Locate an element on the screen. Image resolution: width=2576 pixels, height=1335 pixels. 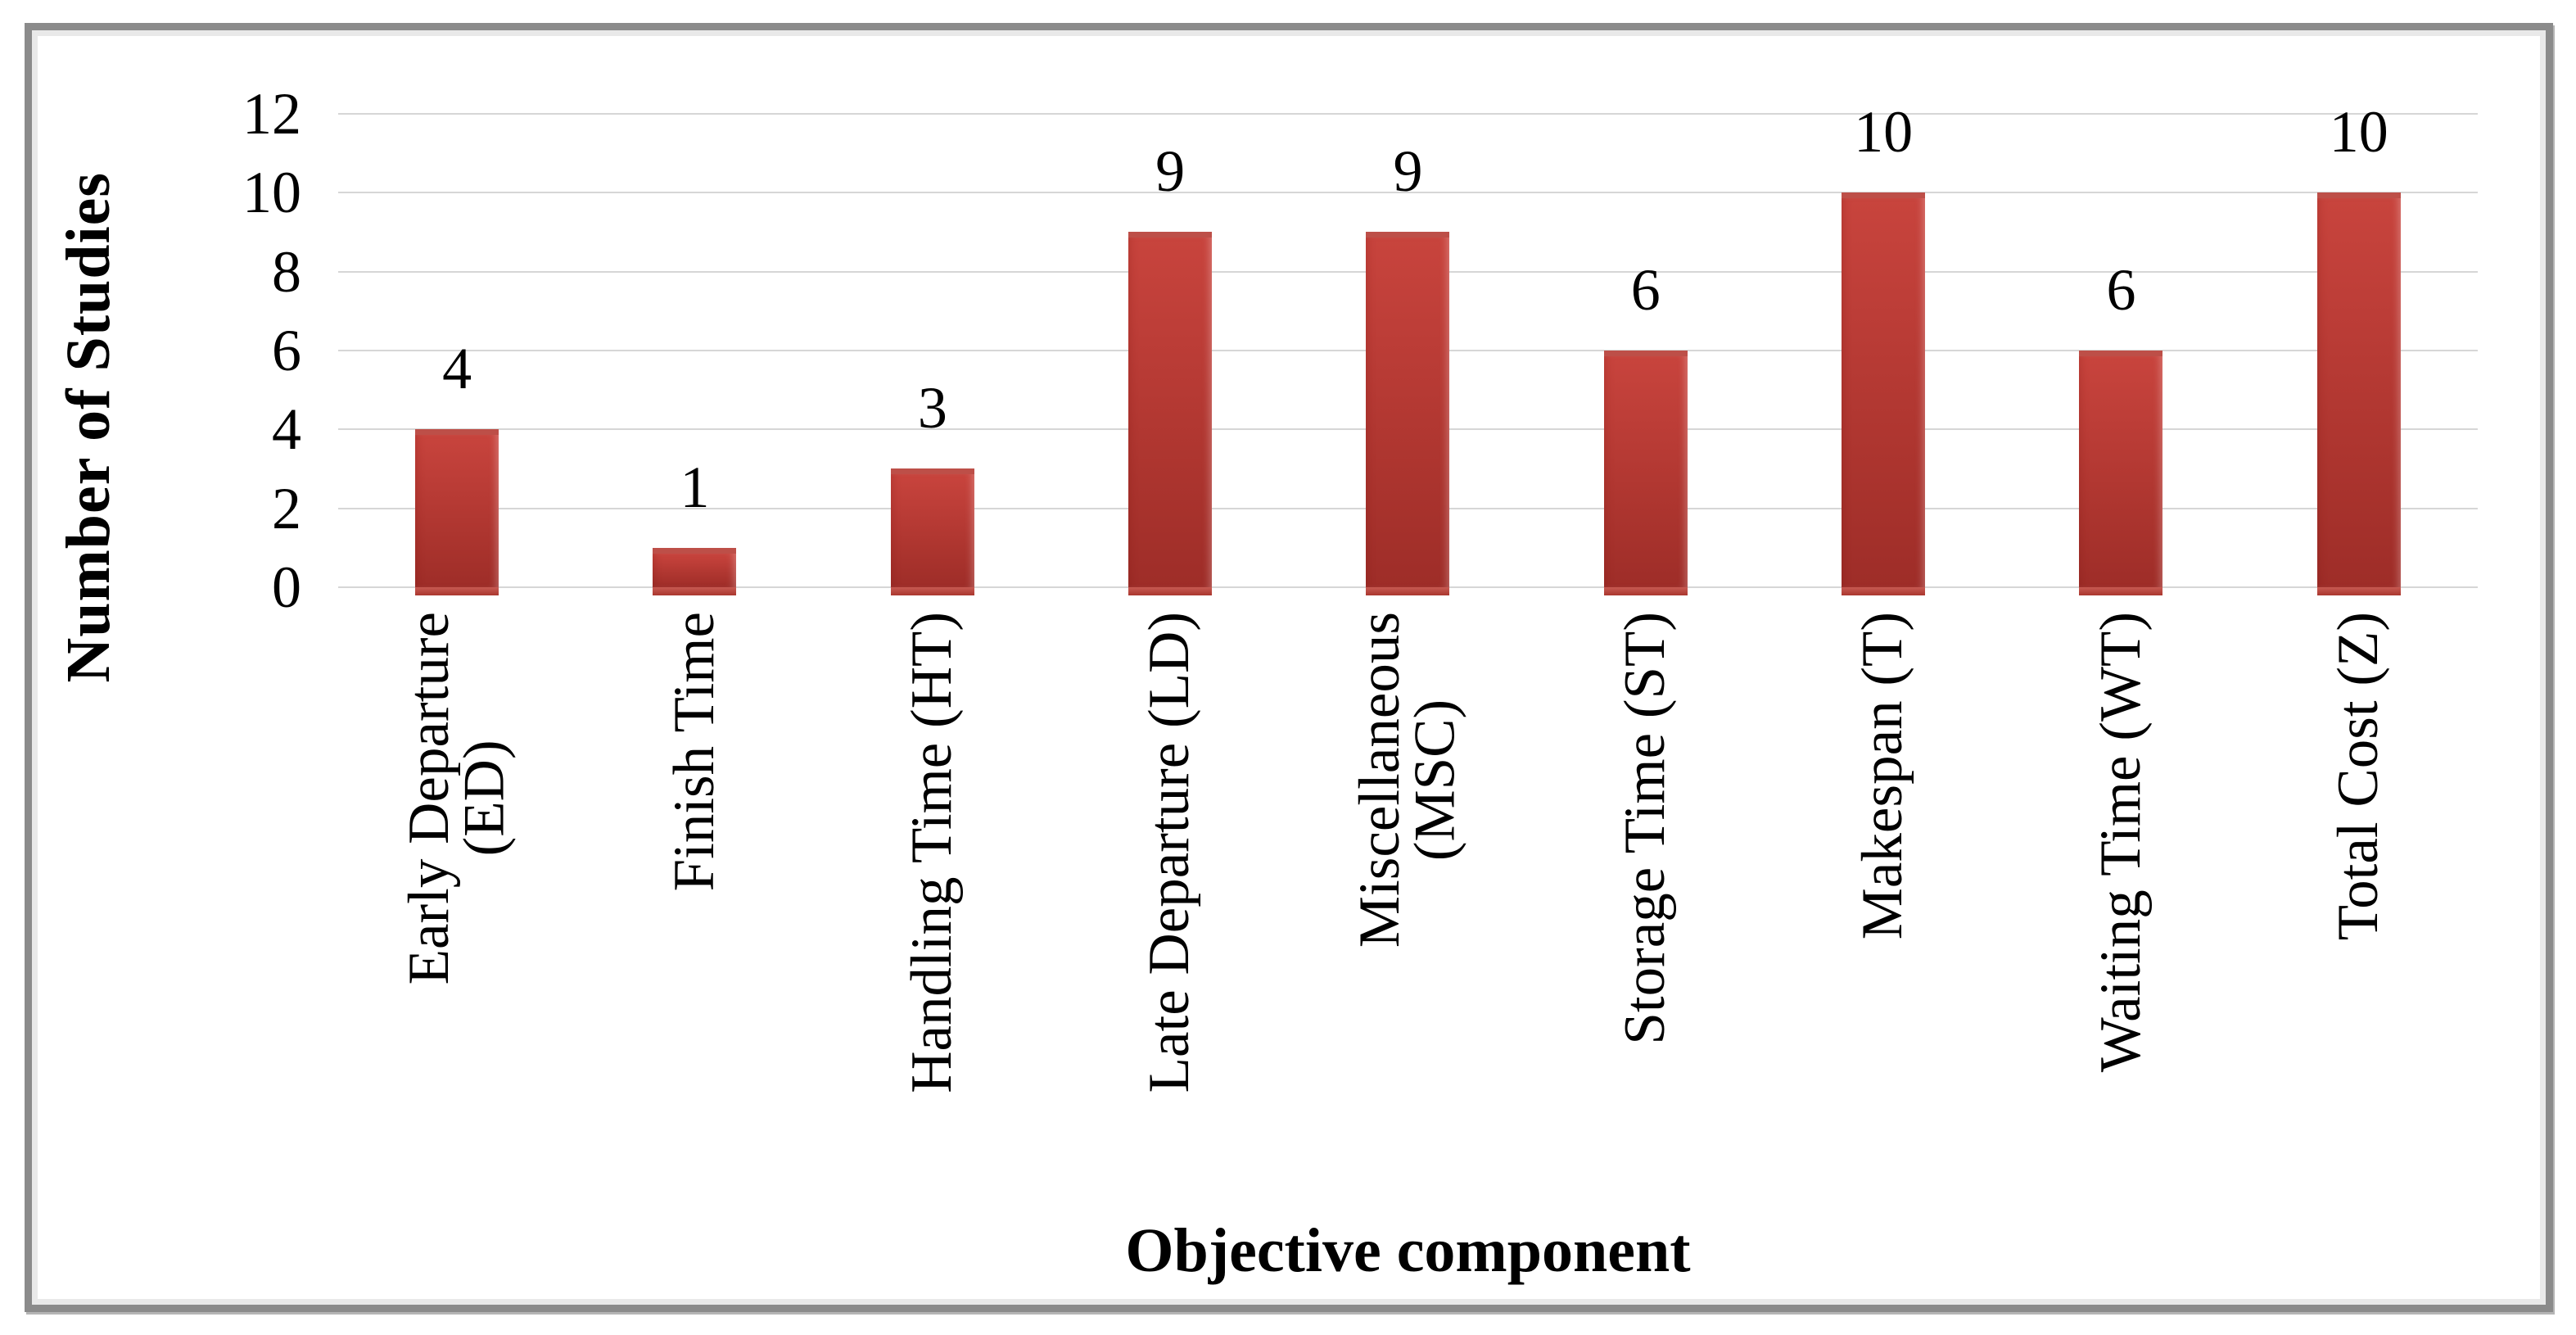
x-label-slot: Early Departure (ED) is located at coordinates (457, 798).